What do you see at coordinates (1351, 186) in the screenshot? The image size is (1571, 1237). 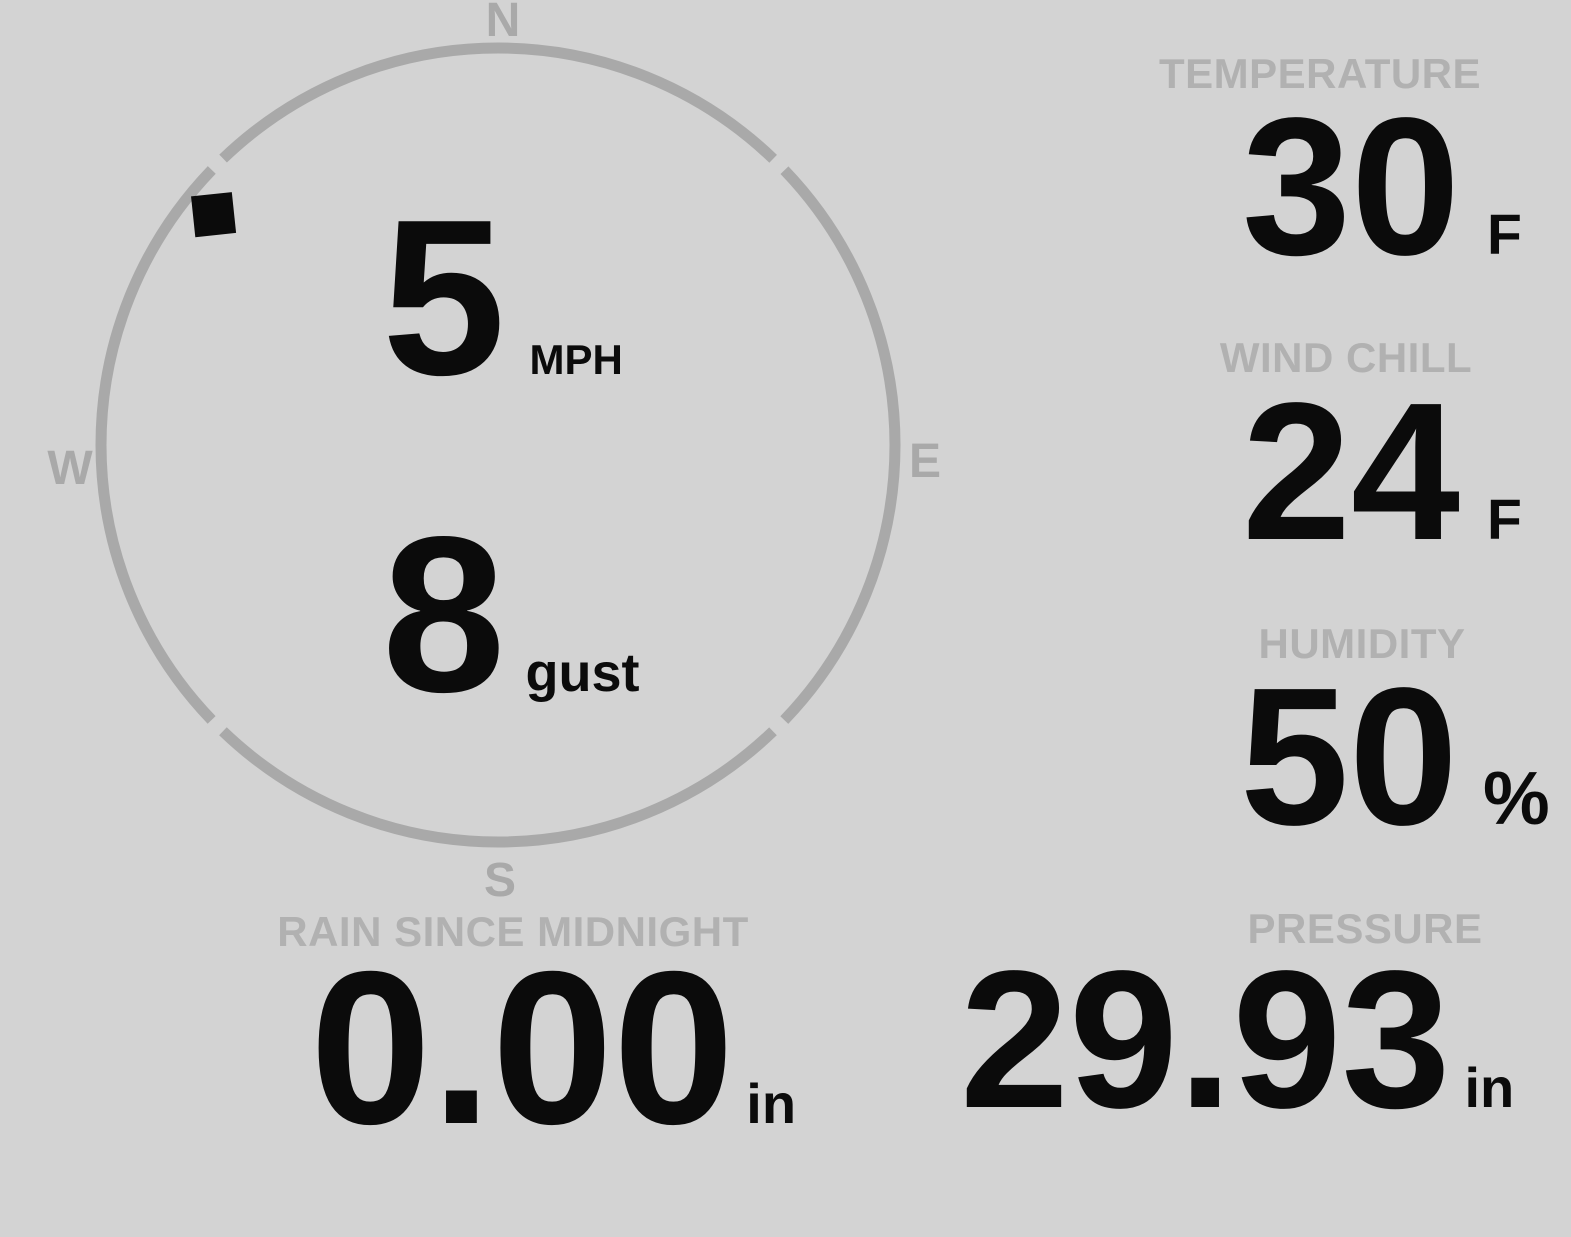 I see `temperature-value: 30` at bounding box center [1351, 186].